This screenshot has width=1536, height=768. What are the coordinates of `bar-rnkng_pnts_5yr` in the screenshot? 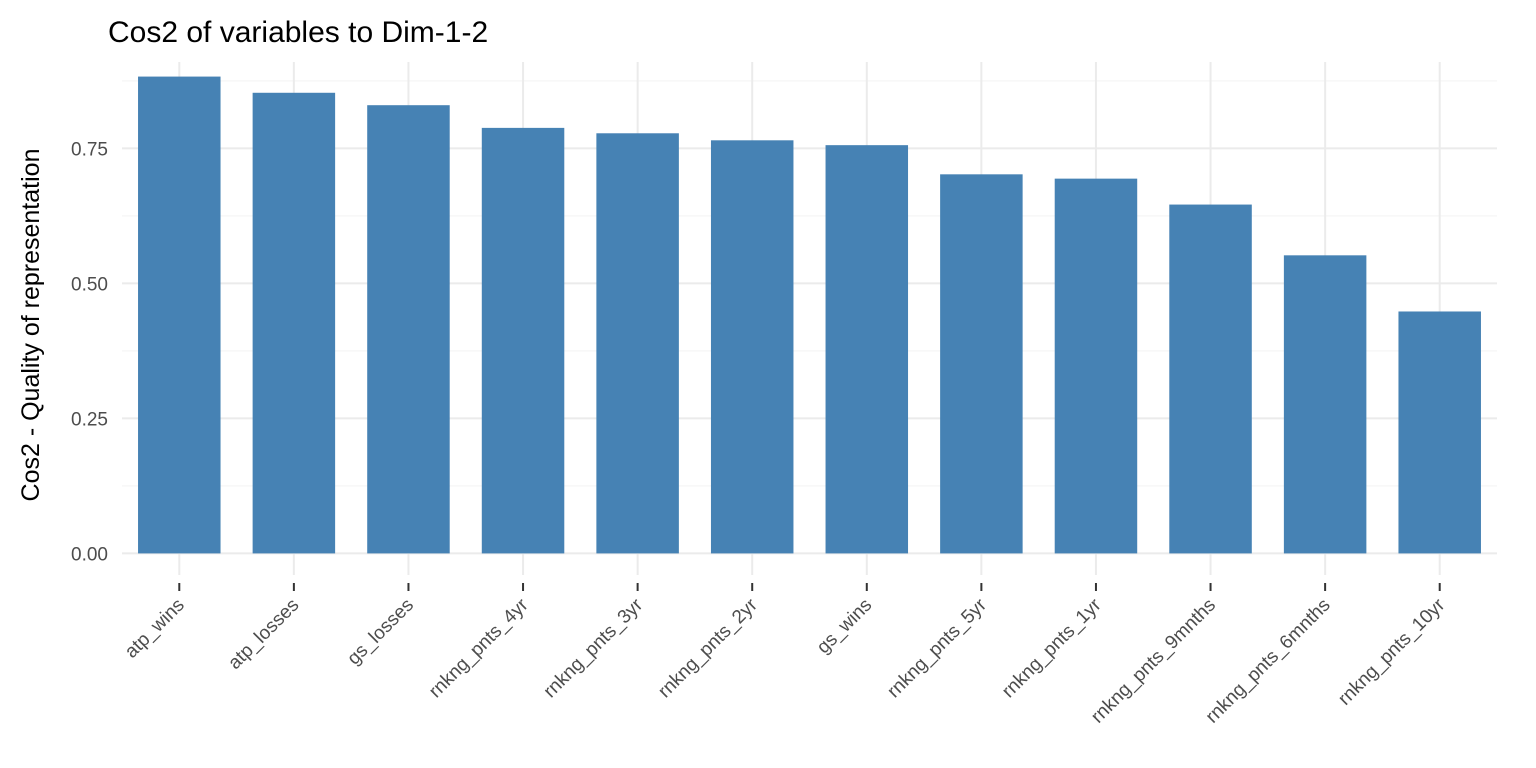 It's located at (981, 364).